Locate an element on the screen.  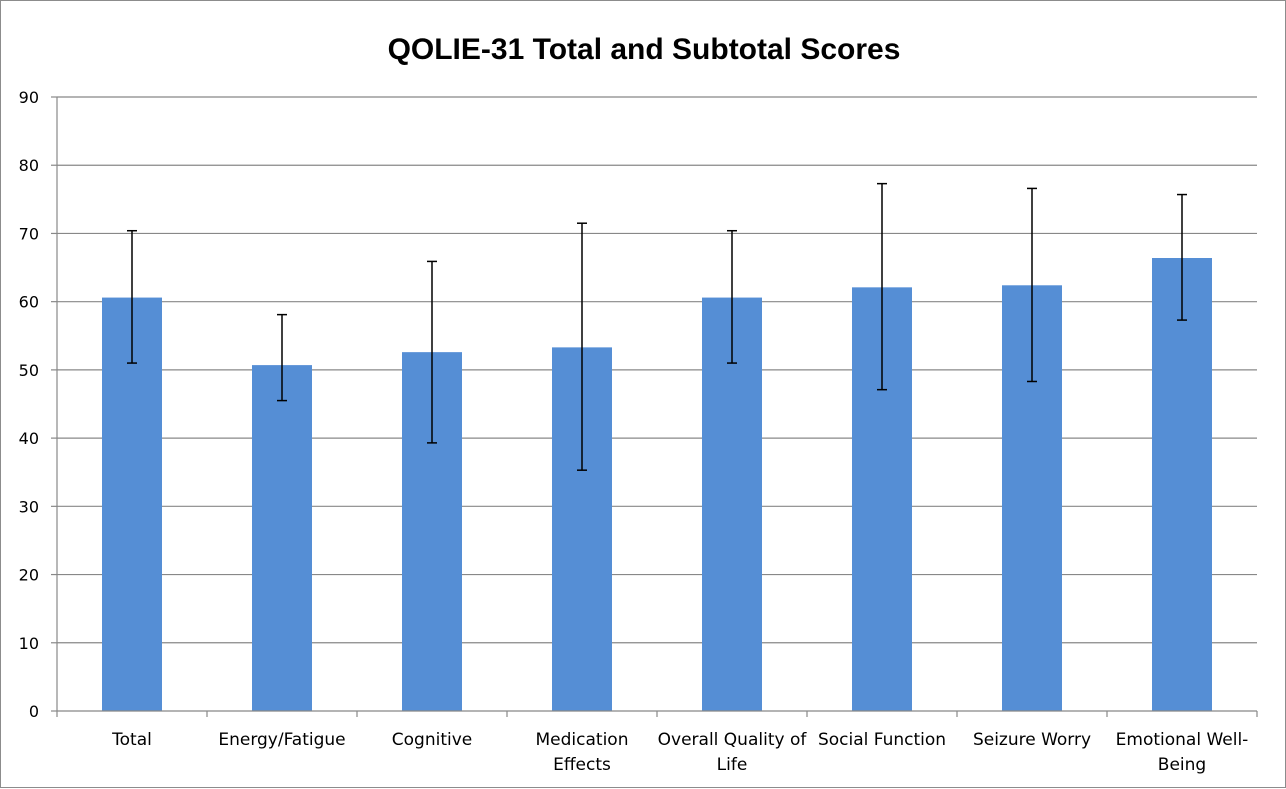
category-label: Cognitive is located at coordinates (432, 740).